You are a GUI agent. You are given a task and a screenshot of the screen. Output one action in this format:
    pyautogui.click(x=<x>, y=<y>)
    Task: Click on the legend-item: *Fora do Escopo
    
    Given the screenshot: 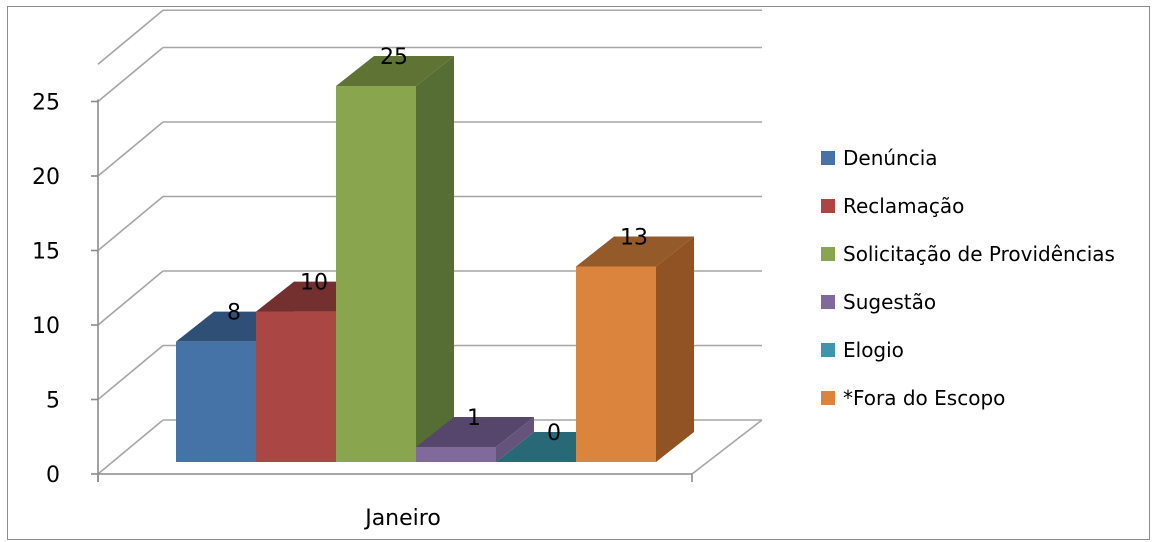 What is the action you would take?
    pyautogui.click(x=913, y=398)
    